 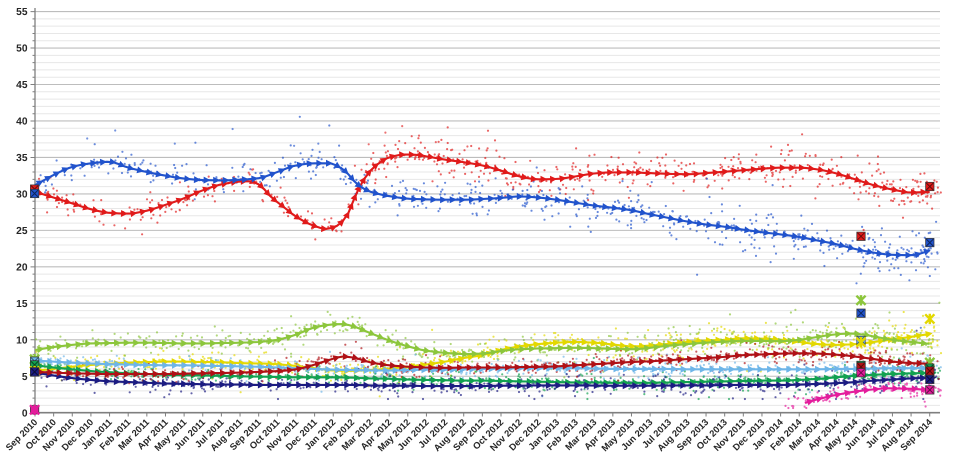 I want to click on svg-text: 20, so click(x=22, y=267).